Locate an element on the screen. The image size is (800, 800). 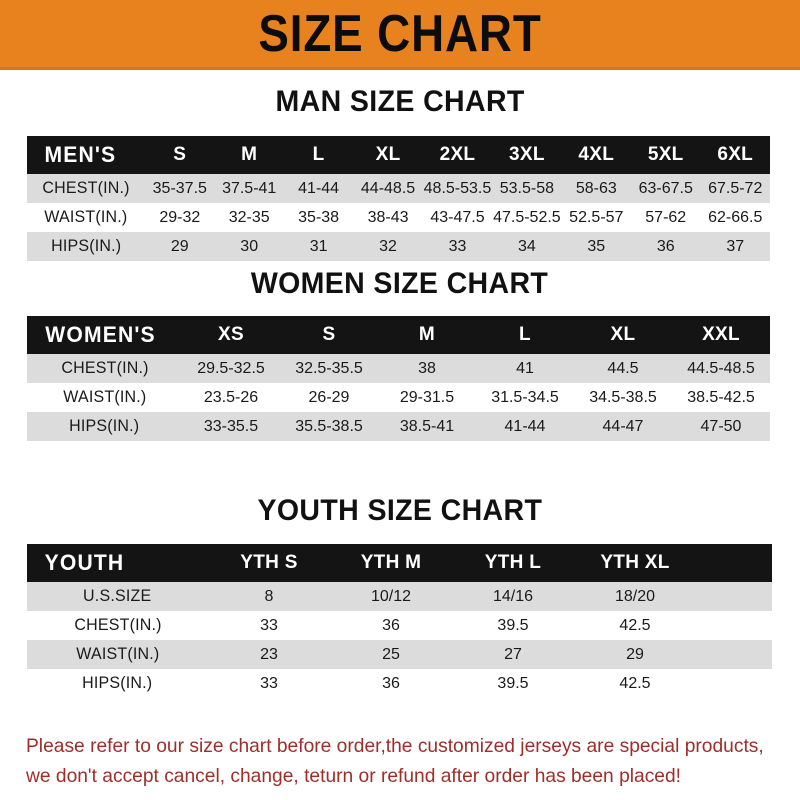
men-cell: 30 is located at coordinates (249, 246).